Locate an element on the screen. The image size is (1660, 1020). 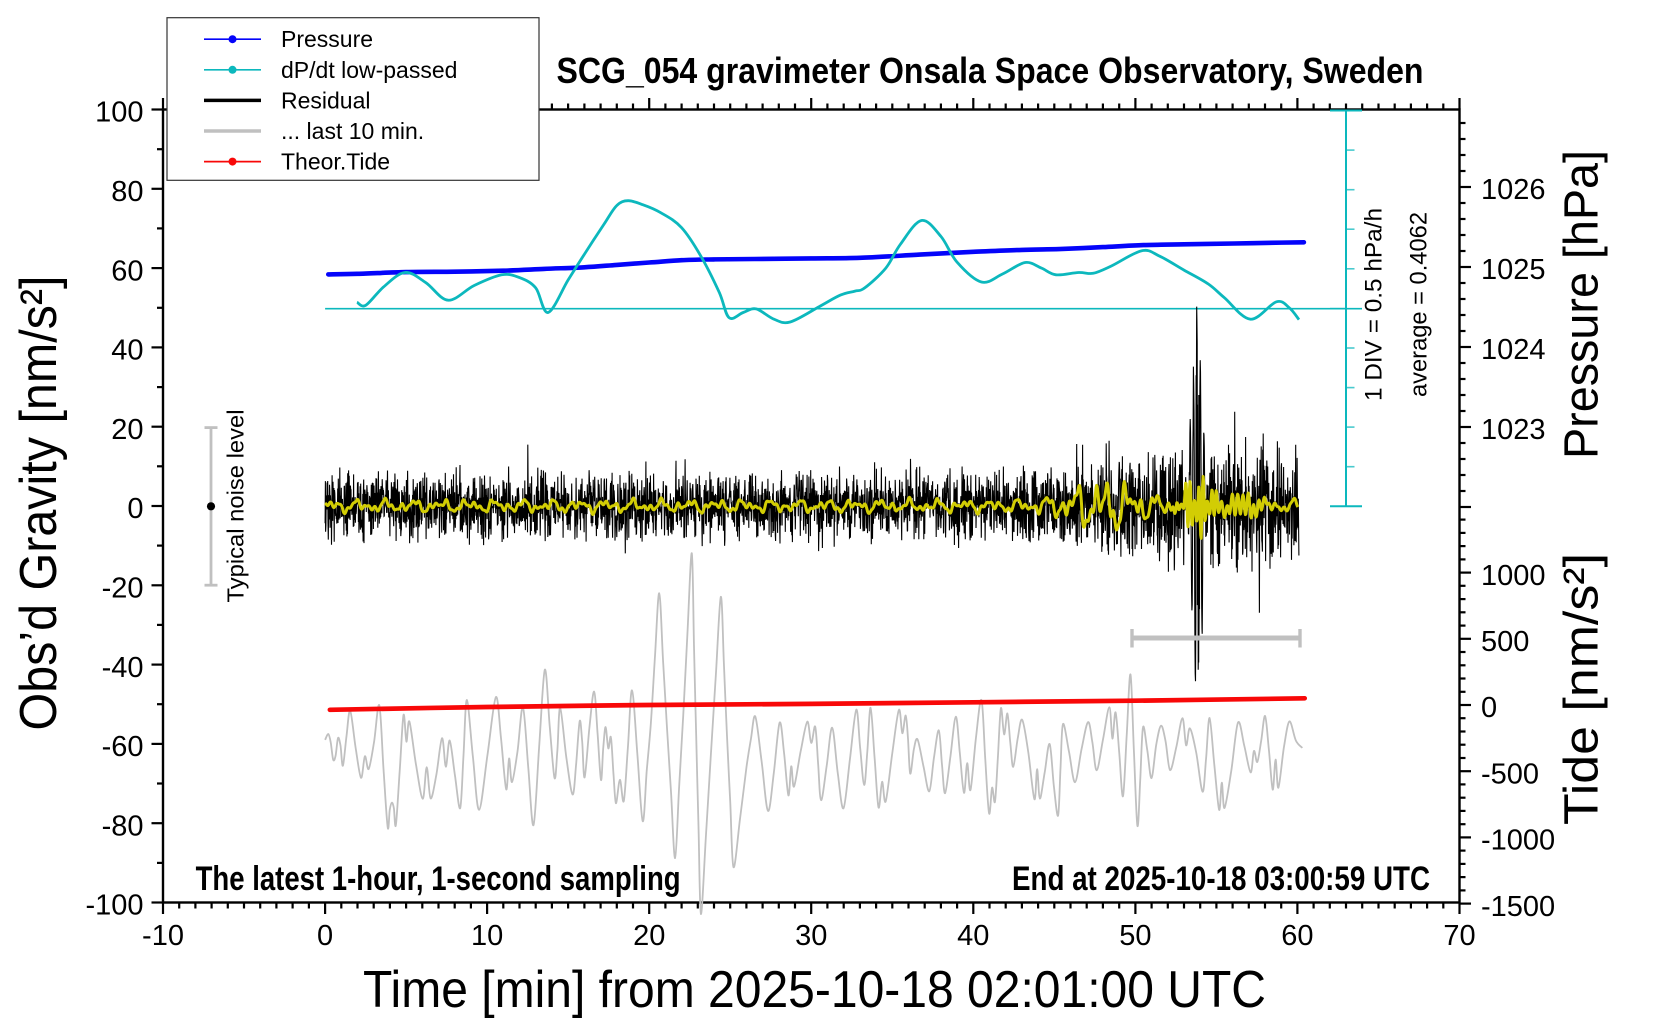
svg-text: 100 is located at coordinates (119, 113).